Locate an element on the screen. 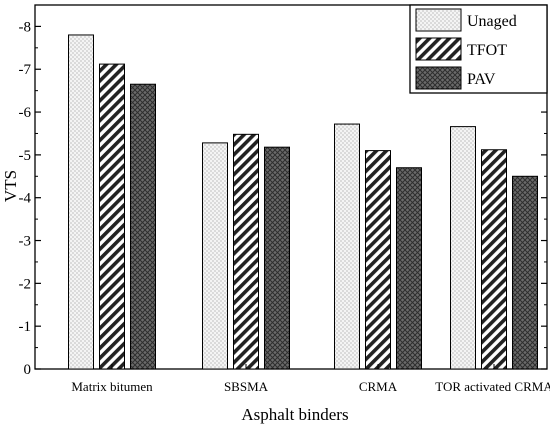 The image size is (550, 433). legend-label-unaged: Unaged is located at coordinates (492, 21).